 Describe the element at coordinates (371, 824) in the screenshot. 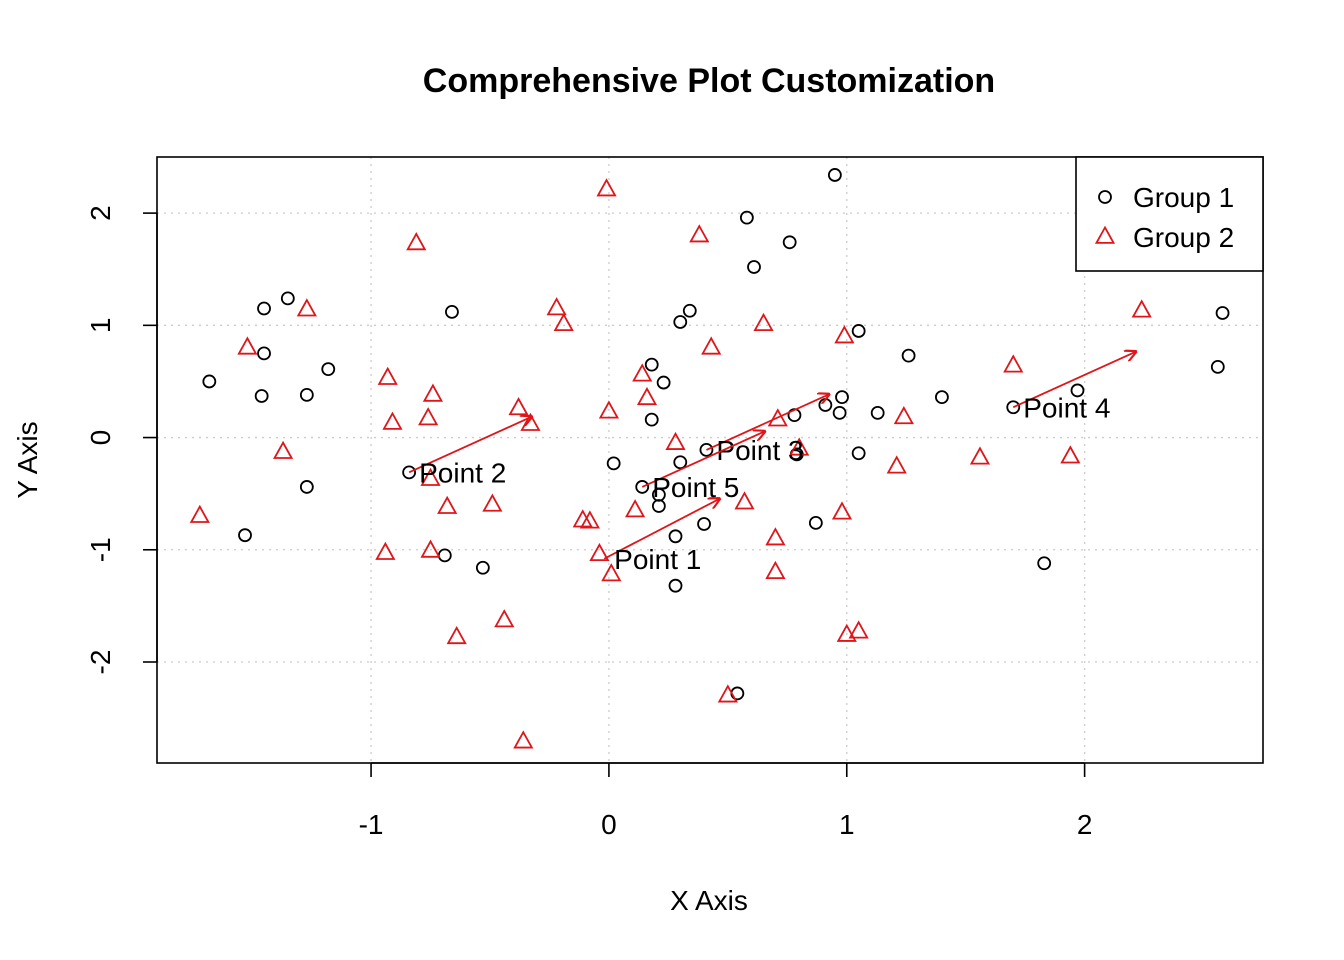

I see `x-tick-label: -1` at that location.